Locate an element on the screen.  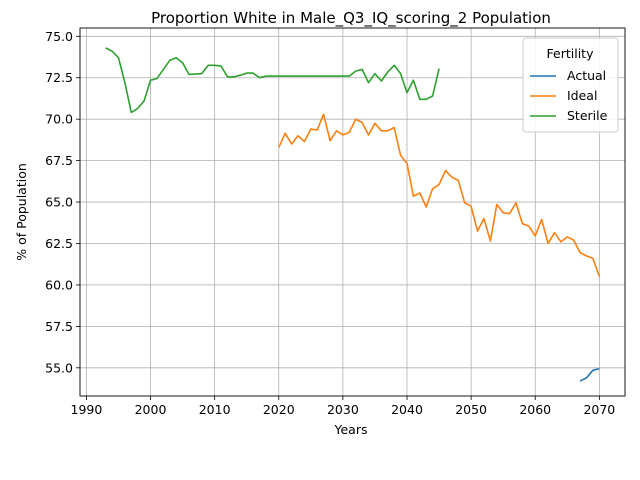
x-tick-label: 2060 is located at coordinates (535, 409).